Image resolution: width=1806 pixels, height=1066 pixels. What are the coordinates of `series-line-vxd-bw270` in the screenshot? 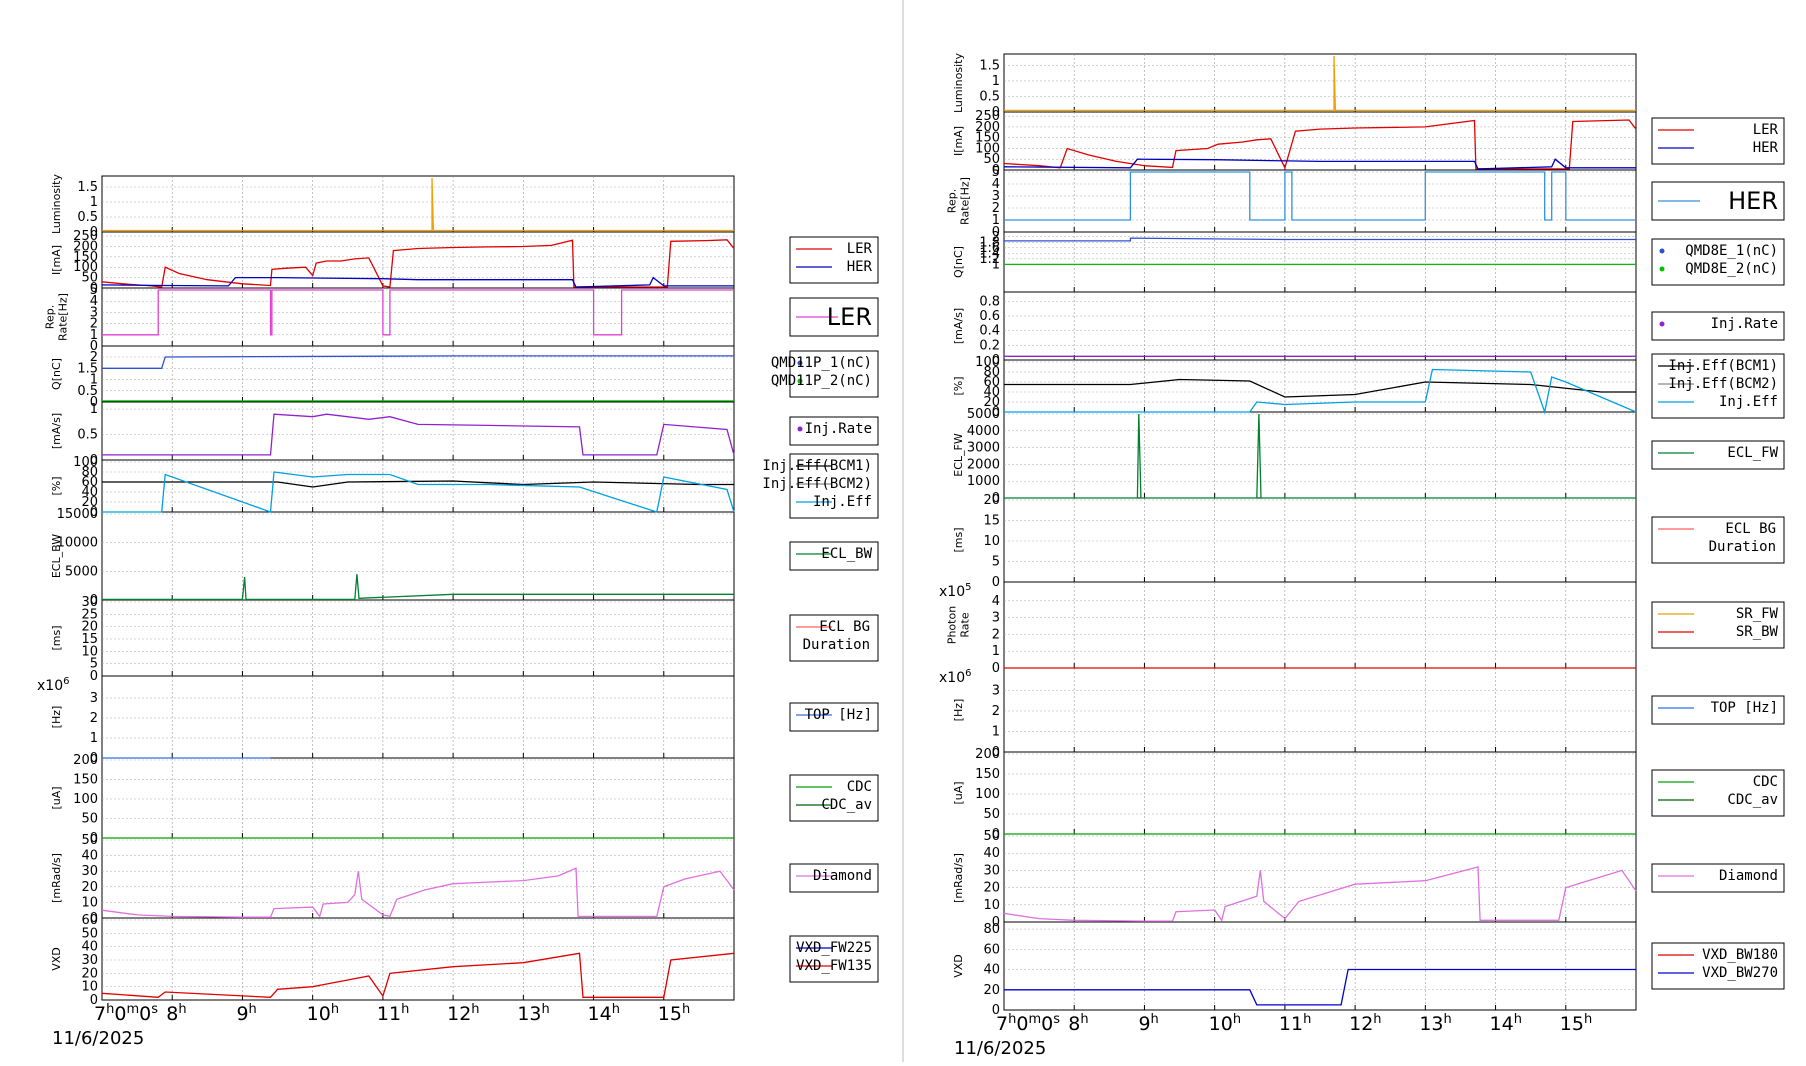 It's located at (1320, 987).